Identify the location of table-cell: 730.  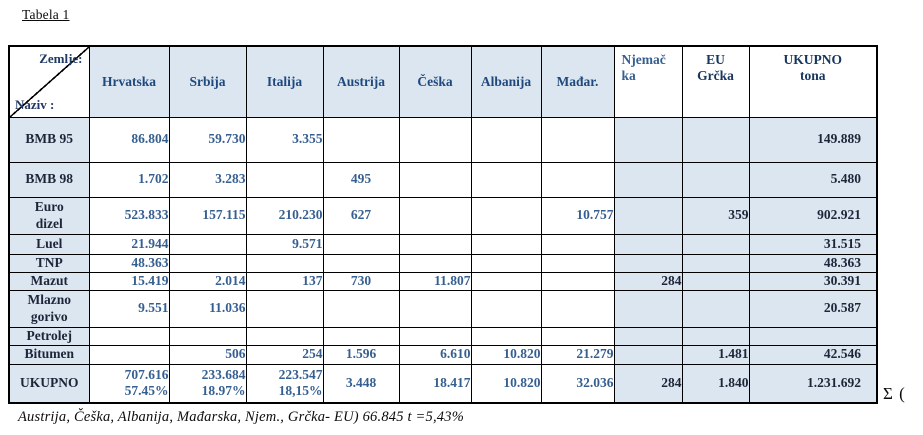
(361, 281).